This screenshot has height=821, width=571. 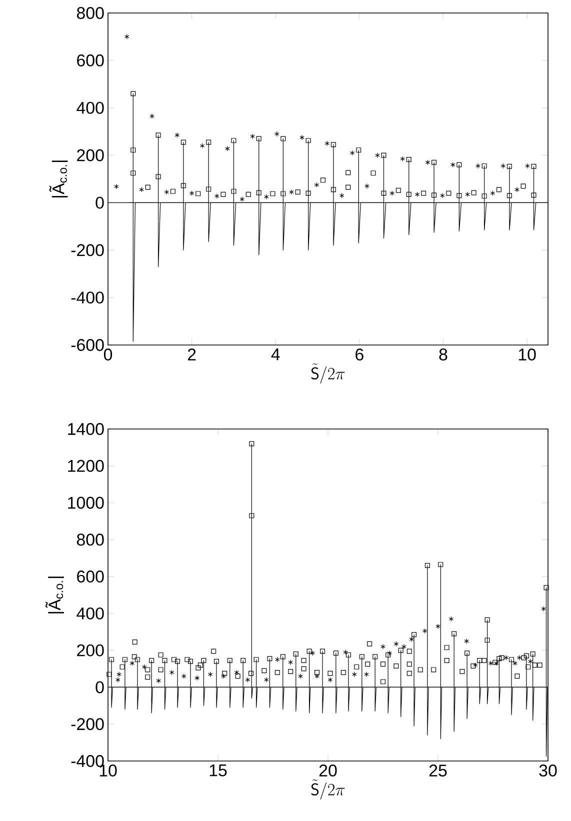 I want to click on y-tick-label: 1200, so click(x=86, y=466).